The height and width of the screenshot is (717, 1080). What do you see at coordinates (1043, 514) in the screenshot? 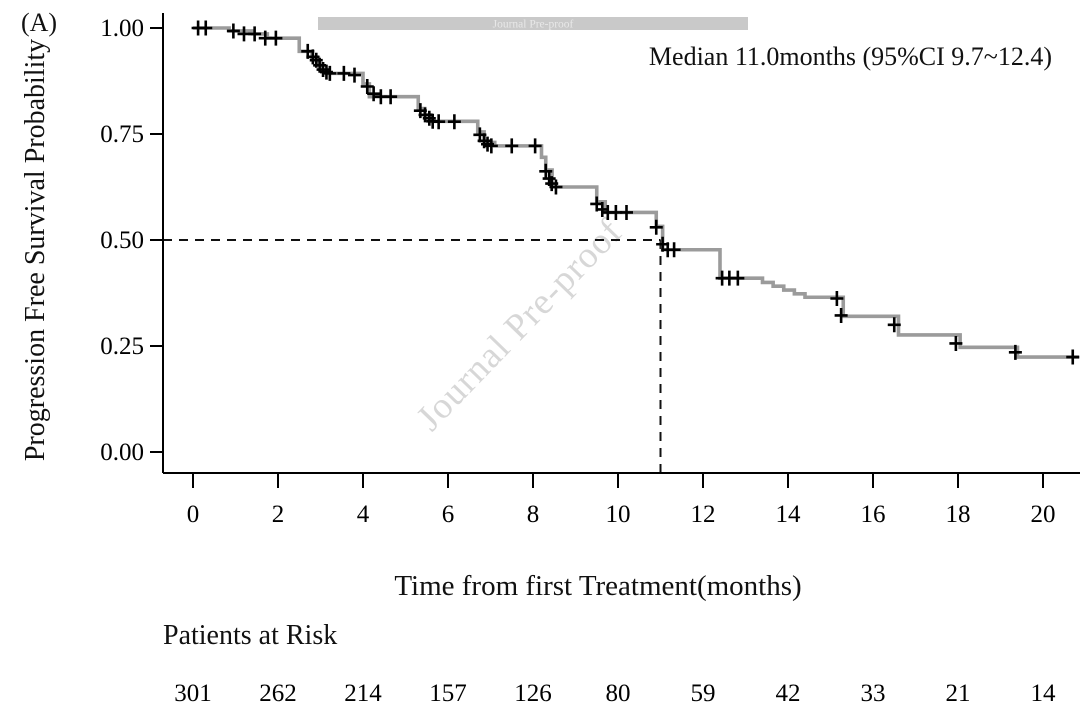
I see `svg-text: 20` at bounding box center [1043, 514].